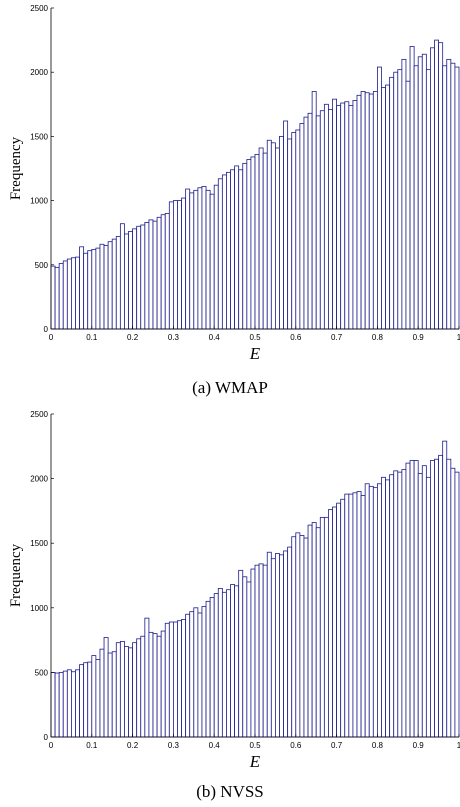 This screenshot has width=460, height=807. Describe the element at coordinates (46, 329) in the screenshot. I see `wmap-y-tick-label: 0` at that location.